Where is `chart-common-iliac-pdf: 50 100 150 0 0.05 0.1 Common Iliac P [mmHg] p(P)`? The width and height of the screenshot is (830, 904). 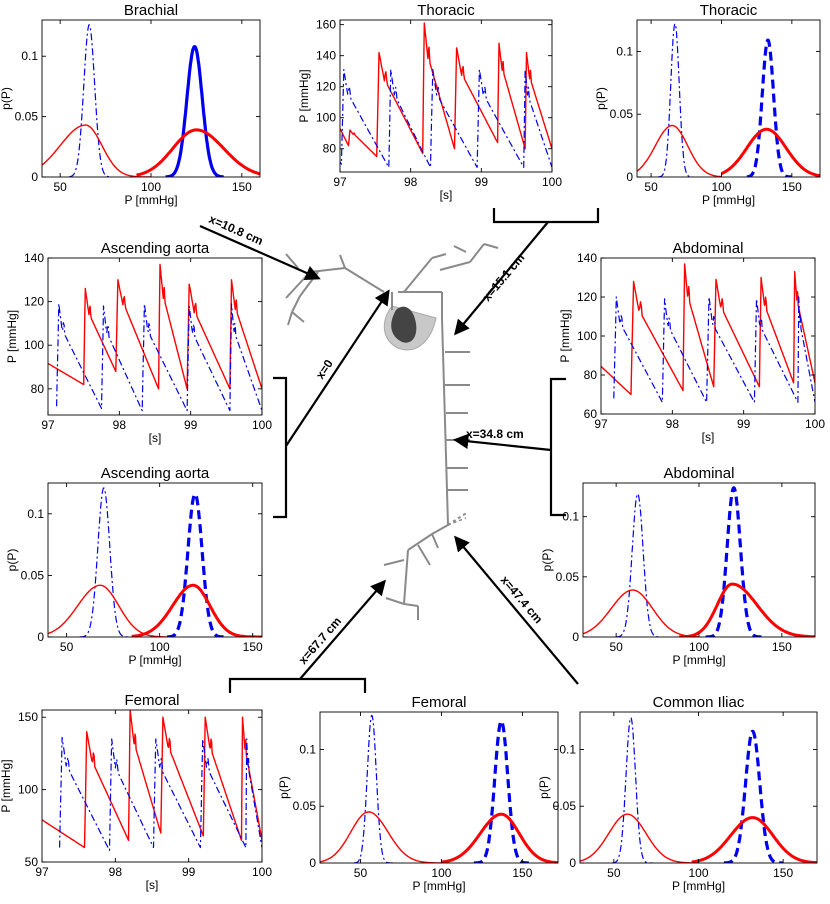 chart-common-iliac-pdf: 50 100 150 0 0.05 0.1 Common Iliac P [mmHg] p(P) is located at coordinates (677, 793).